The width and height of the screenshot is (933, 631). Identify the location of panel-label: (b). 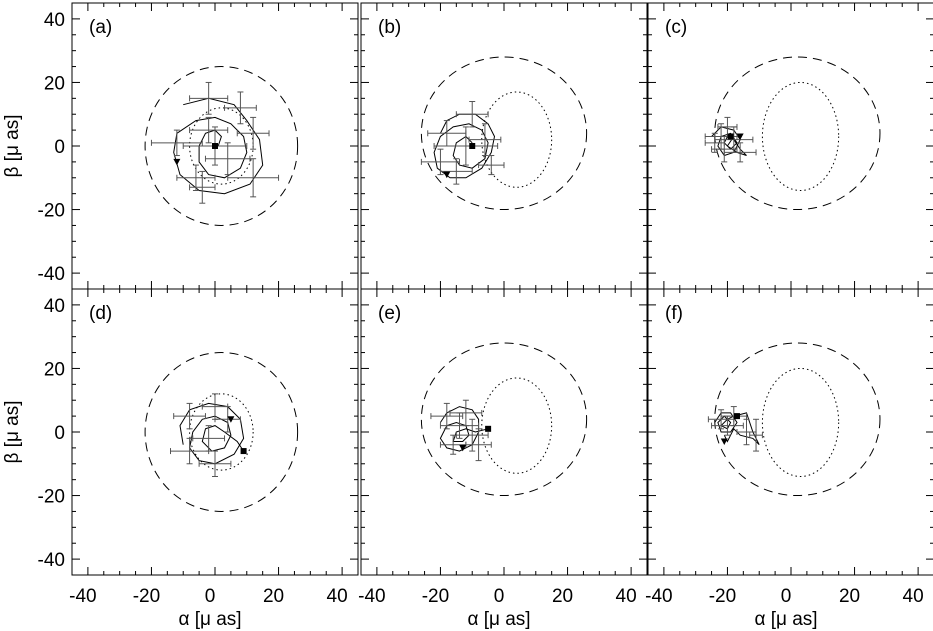
(389, 27).